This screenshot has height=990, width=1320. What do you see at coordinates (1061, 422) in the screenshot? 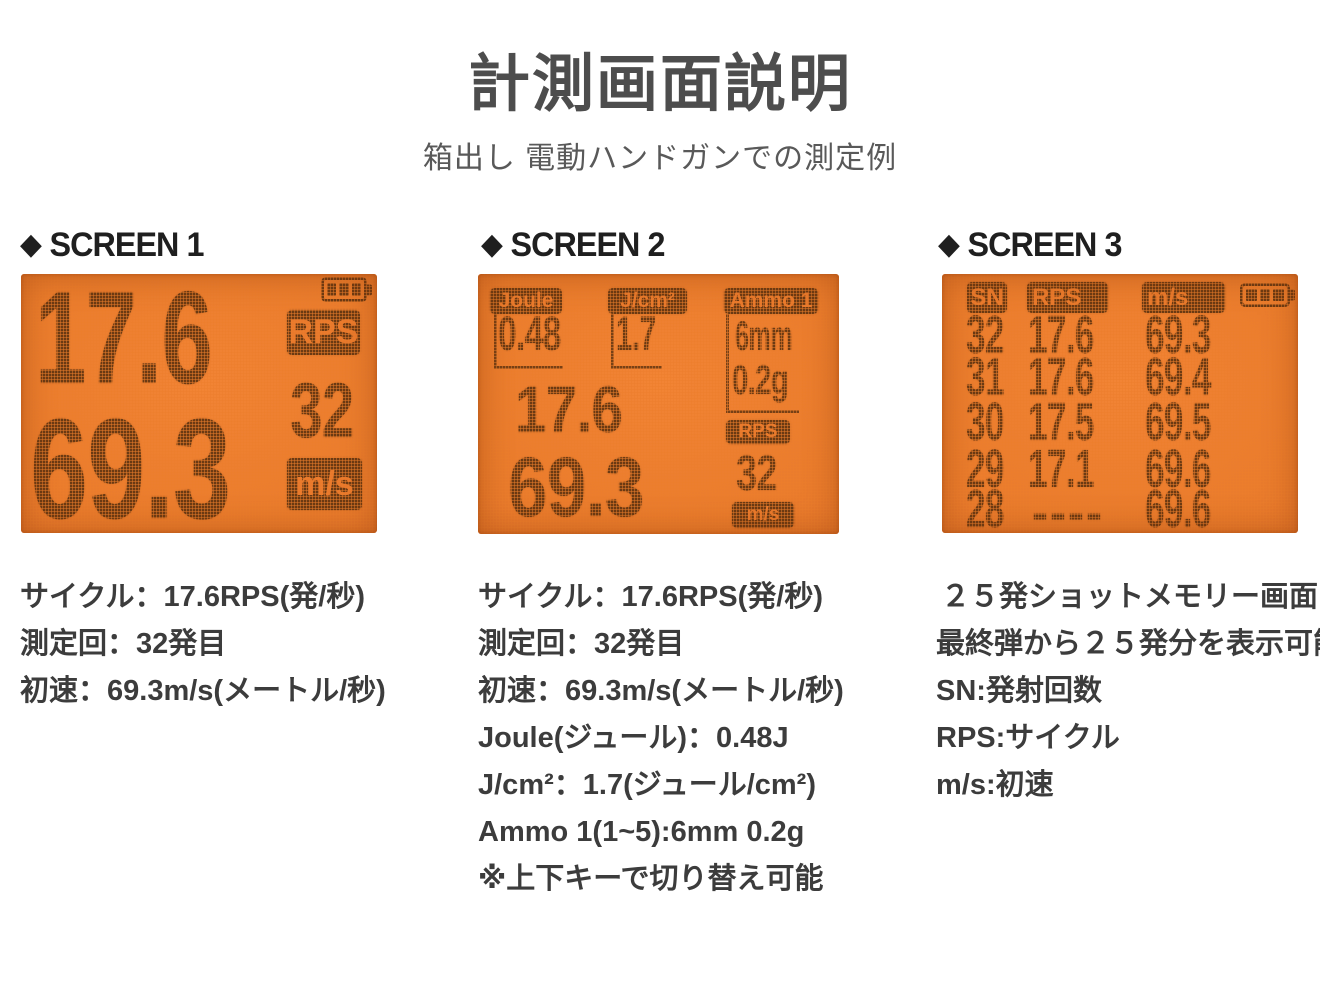
I see `memory-row-rps: 17.5` at bounding box center [1061, 422].